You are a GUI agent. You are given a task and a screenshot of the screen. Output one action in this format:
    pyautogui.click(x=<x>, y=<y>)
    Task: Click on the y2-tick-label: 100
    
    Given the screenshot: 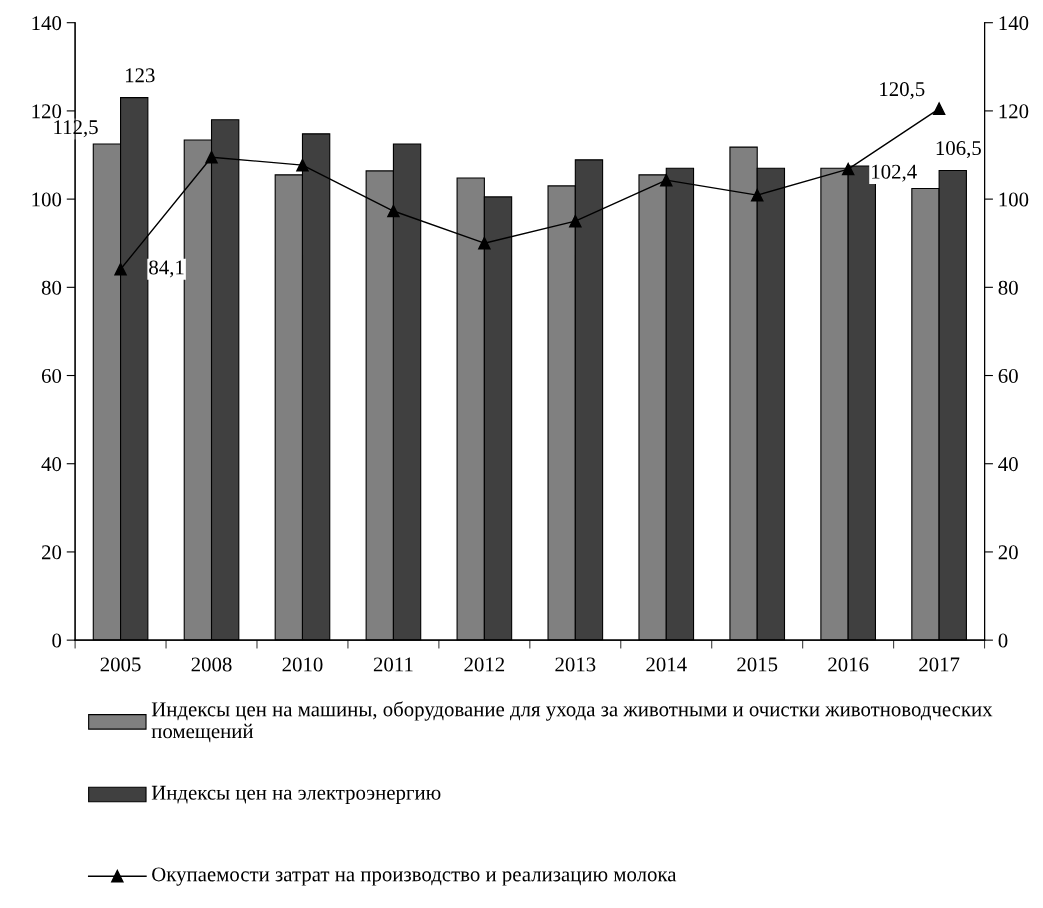 What is the action you would take?
    pyautogui.click(x=1014, y=199)
    